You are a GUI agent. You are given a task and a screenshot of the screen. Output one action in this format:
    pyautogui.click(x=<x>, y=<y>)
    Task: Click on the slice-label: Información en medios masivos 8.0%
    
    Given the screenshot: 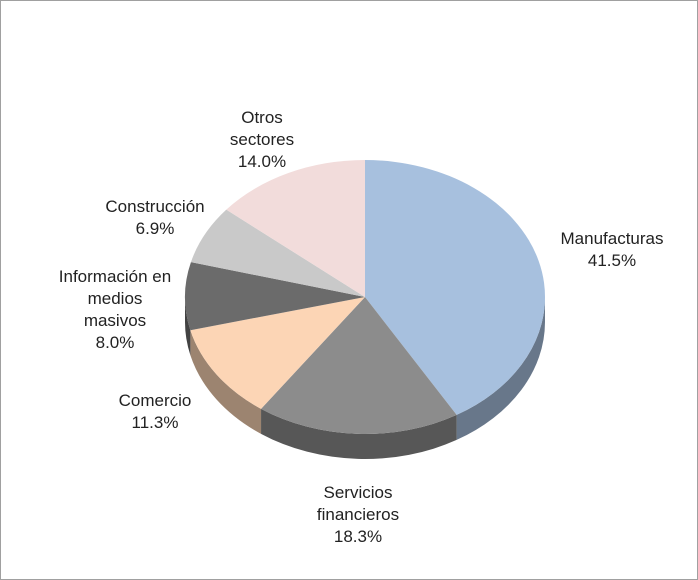 What is the action you would take?
    pyautogui.click(x=115, y=310)
    